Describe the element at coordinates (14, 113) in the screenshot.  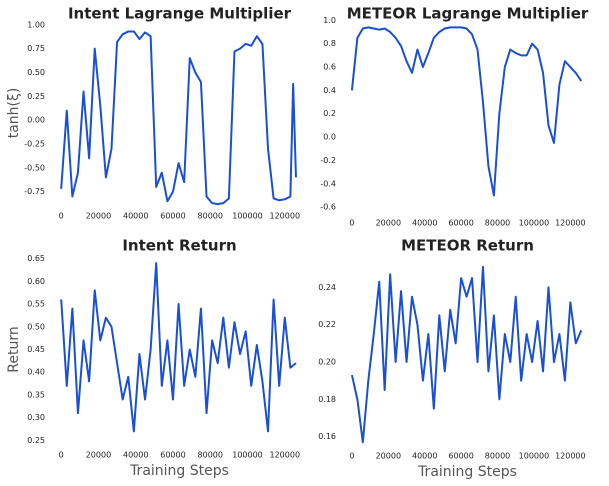
I see `y-axis-label: tanh(ξ)` at that location.